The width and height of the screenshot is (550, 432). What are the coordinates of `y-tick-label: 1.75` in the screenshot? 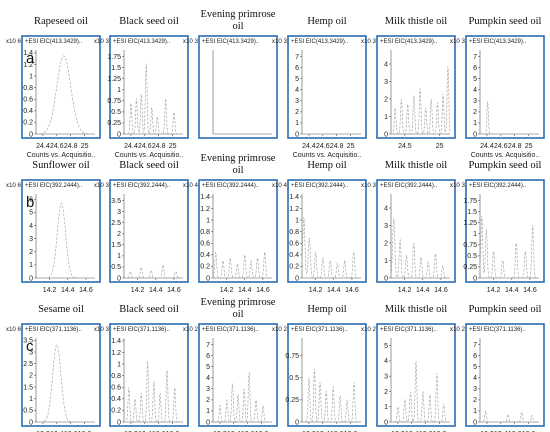 It's located at (114, 57).